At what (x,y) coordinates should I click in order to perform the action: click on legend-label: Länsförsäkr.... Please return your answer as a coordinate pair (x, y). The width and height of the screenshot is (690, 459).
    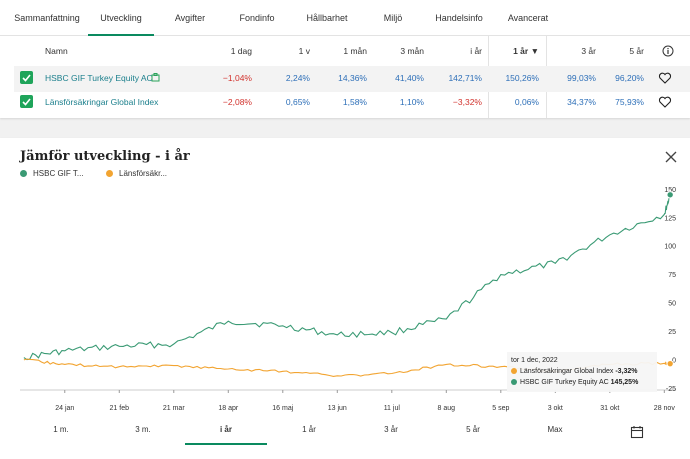
    Looking at the image, I should click on (143, 173).